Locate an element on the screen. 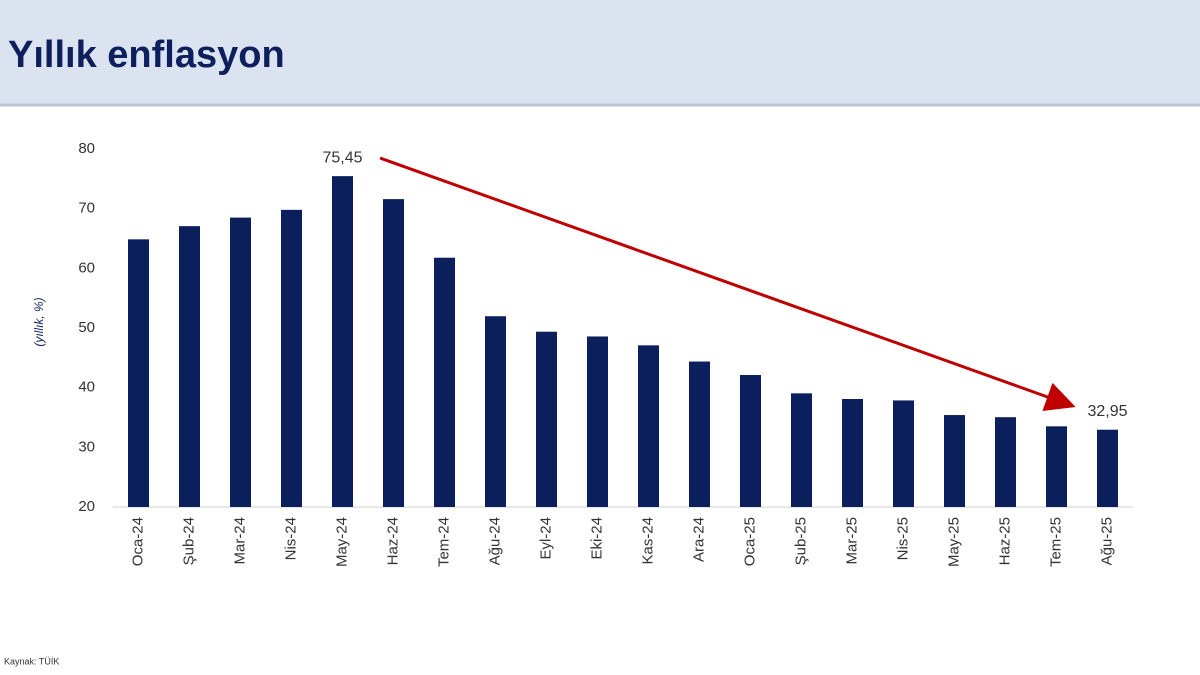  x-tick-label: Haz-25 is located at coordinates (1004, 541).